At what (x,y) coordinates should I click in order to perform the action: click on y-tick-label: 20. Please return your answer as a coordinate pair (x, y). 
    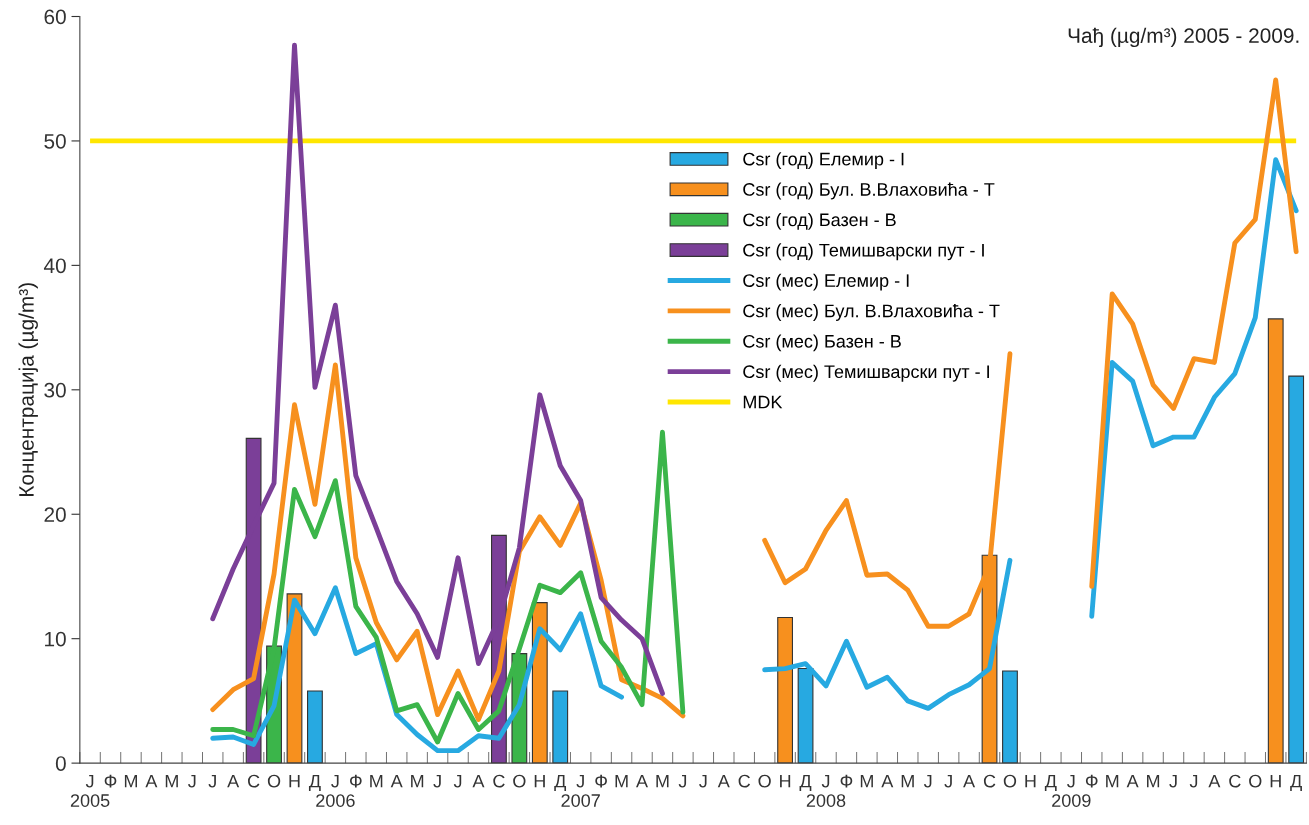
    Looking at the image, I should click on (55, 514).